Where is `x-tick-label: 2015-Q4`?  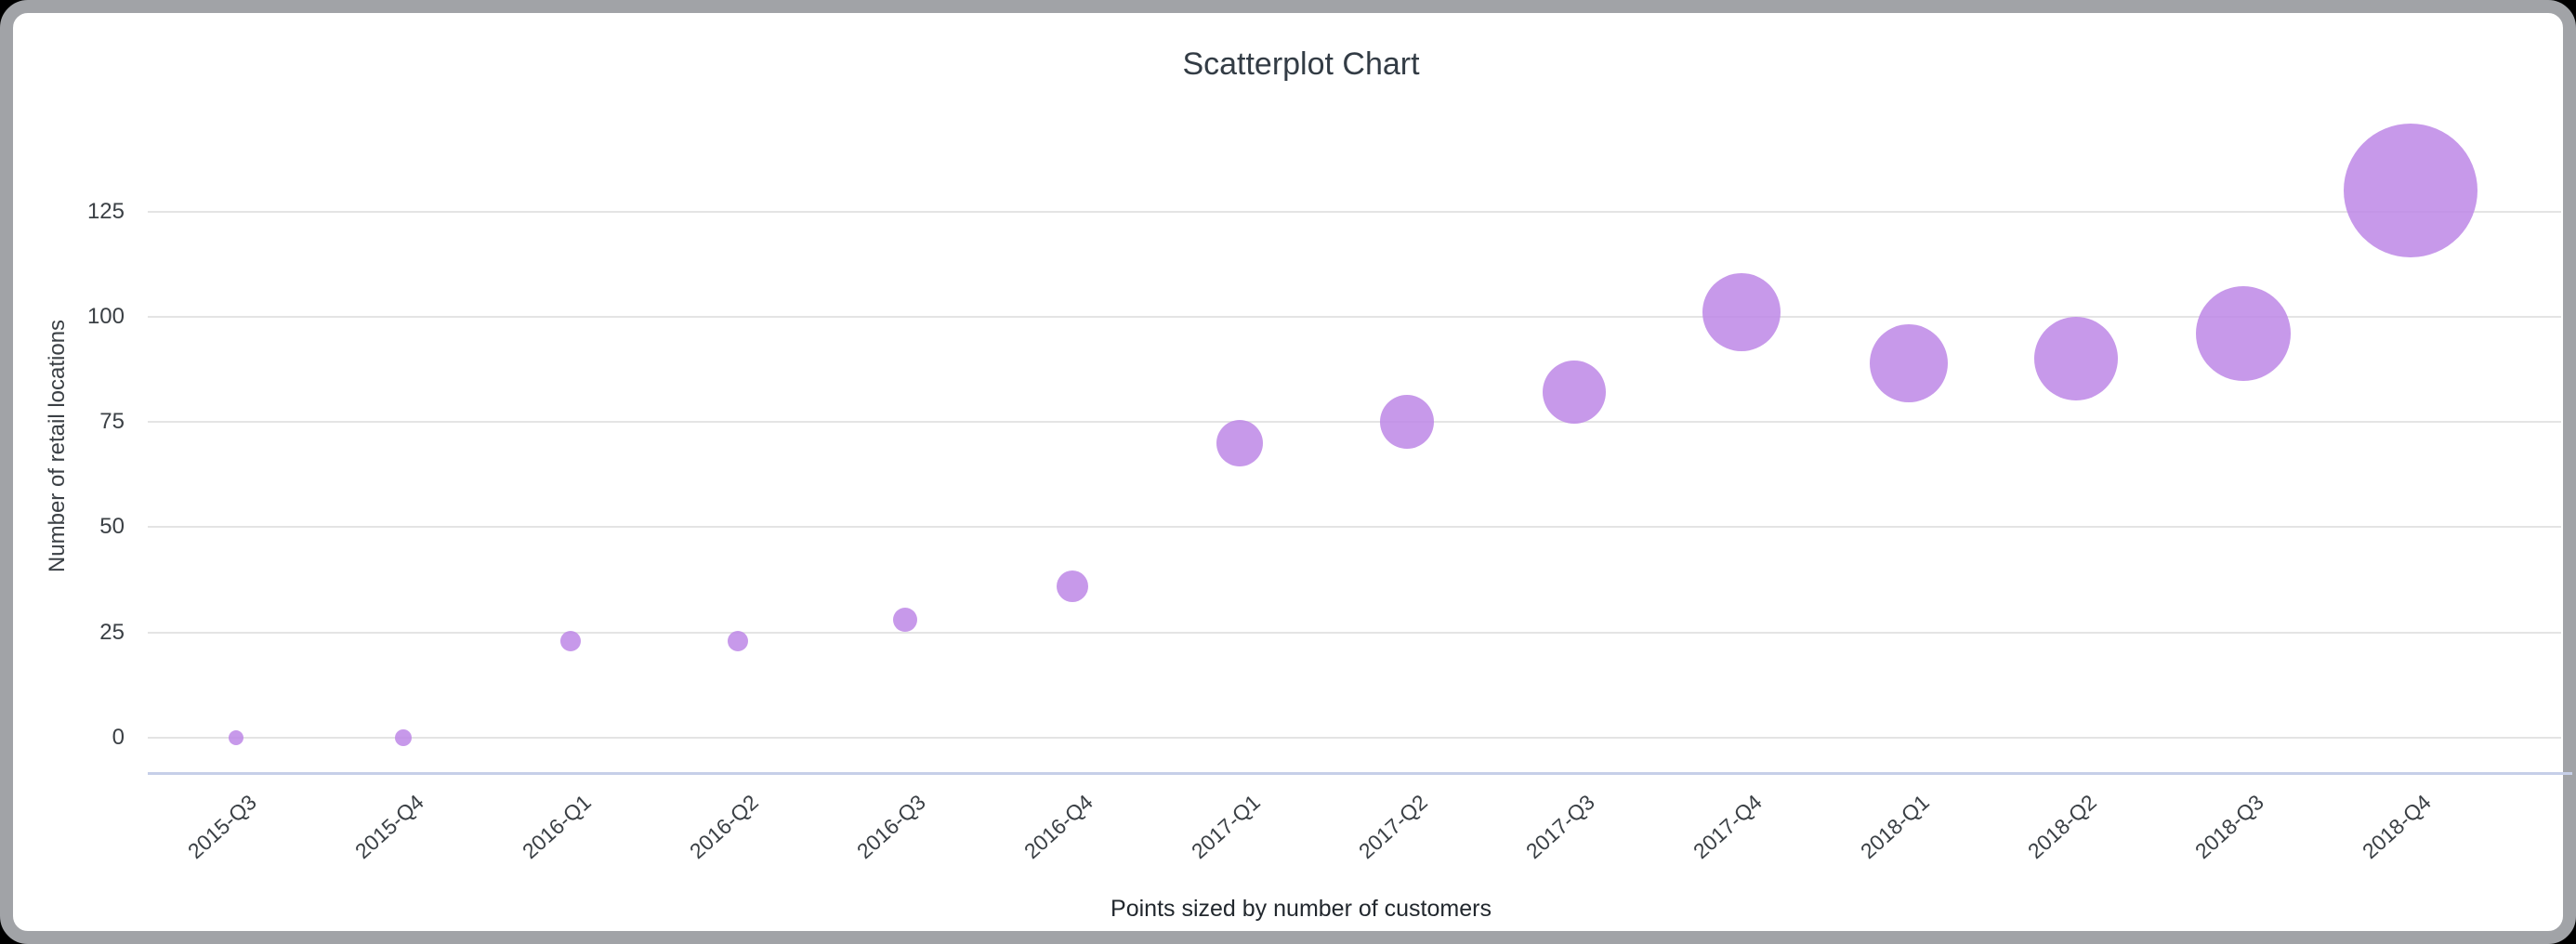 x-tick-label: 2015-Q4 is located at coordinates (389, 827).